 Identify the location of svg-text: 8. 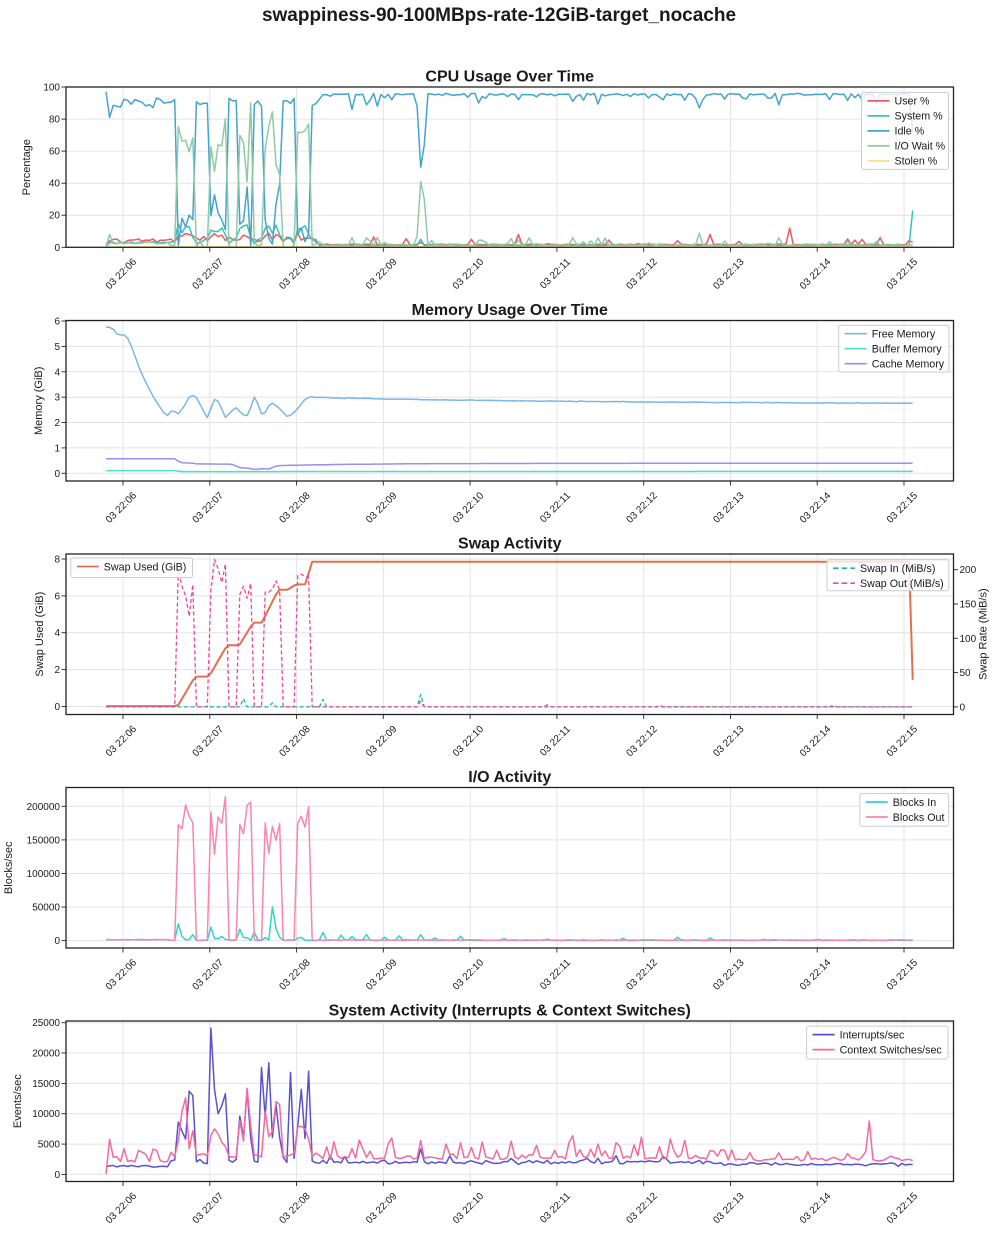
(57, 560).